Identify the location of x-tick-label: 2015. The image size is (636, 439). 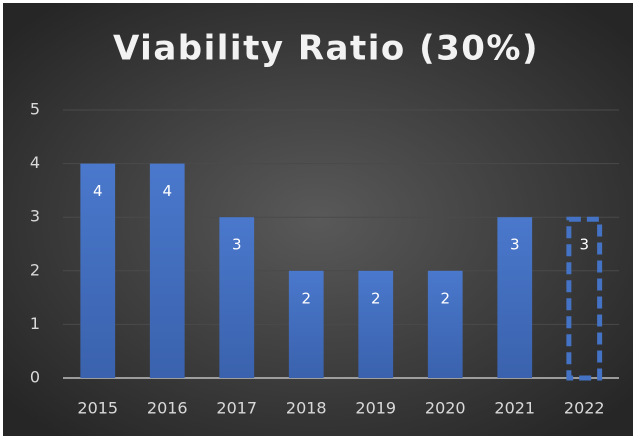
(97, 408).